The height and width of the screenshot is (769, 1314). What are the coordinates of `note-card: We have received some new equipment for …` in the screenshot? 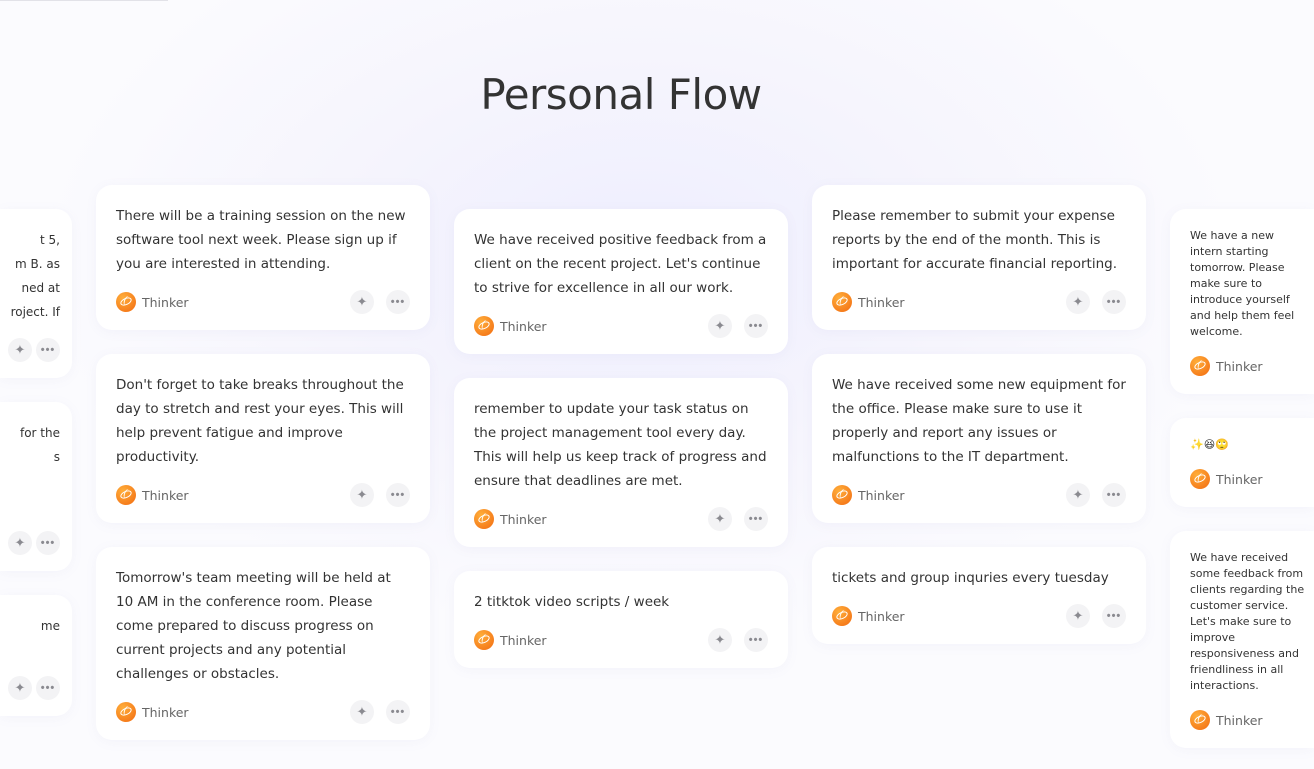 It's located at (979, 438).